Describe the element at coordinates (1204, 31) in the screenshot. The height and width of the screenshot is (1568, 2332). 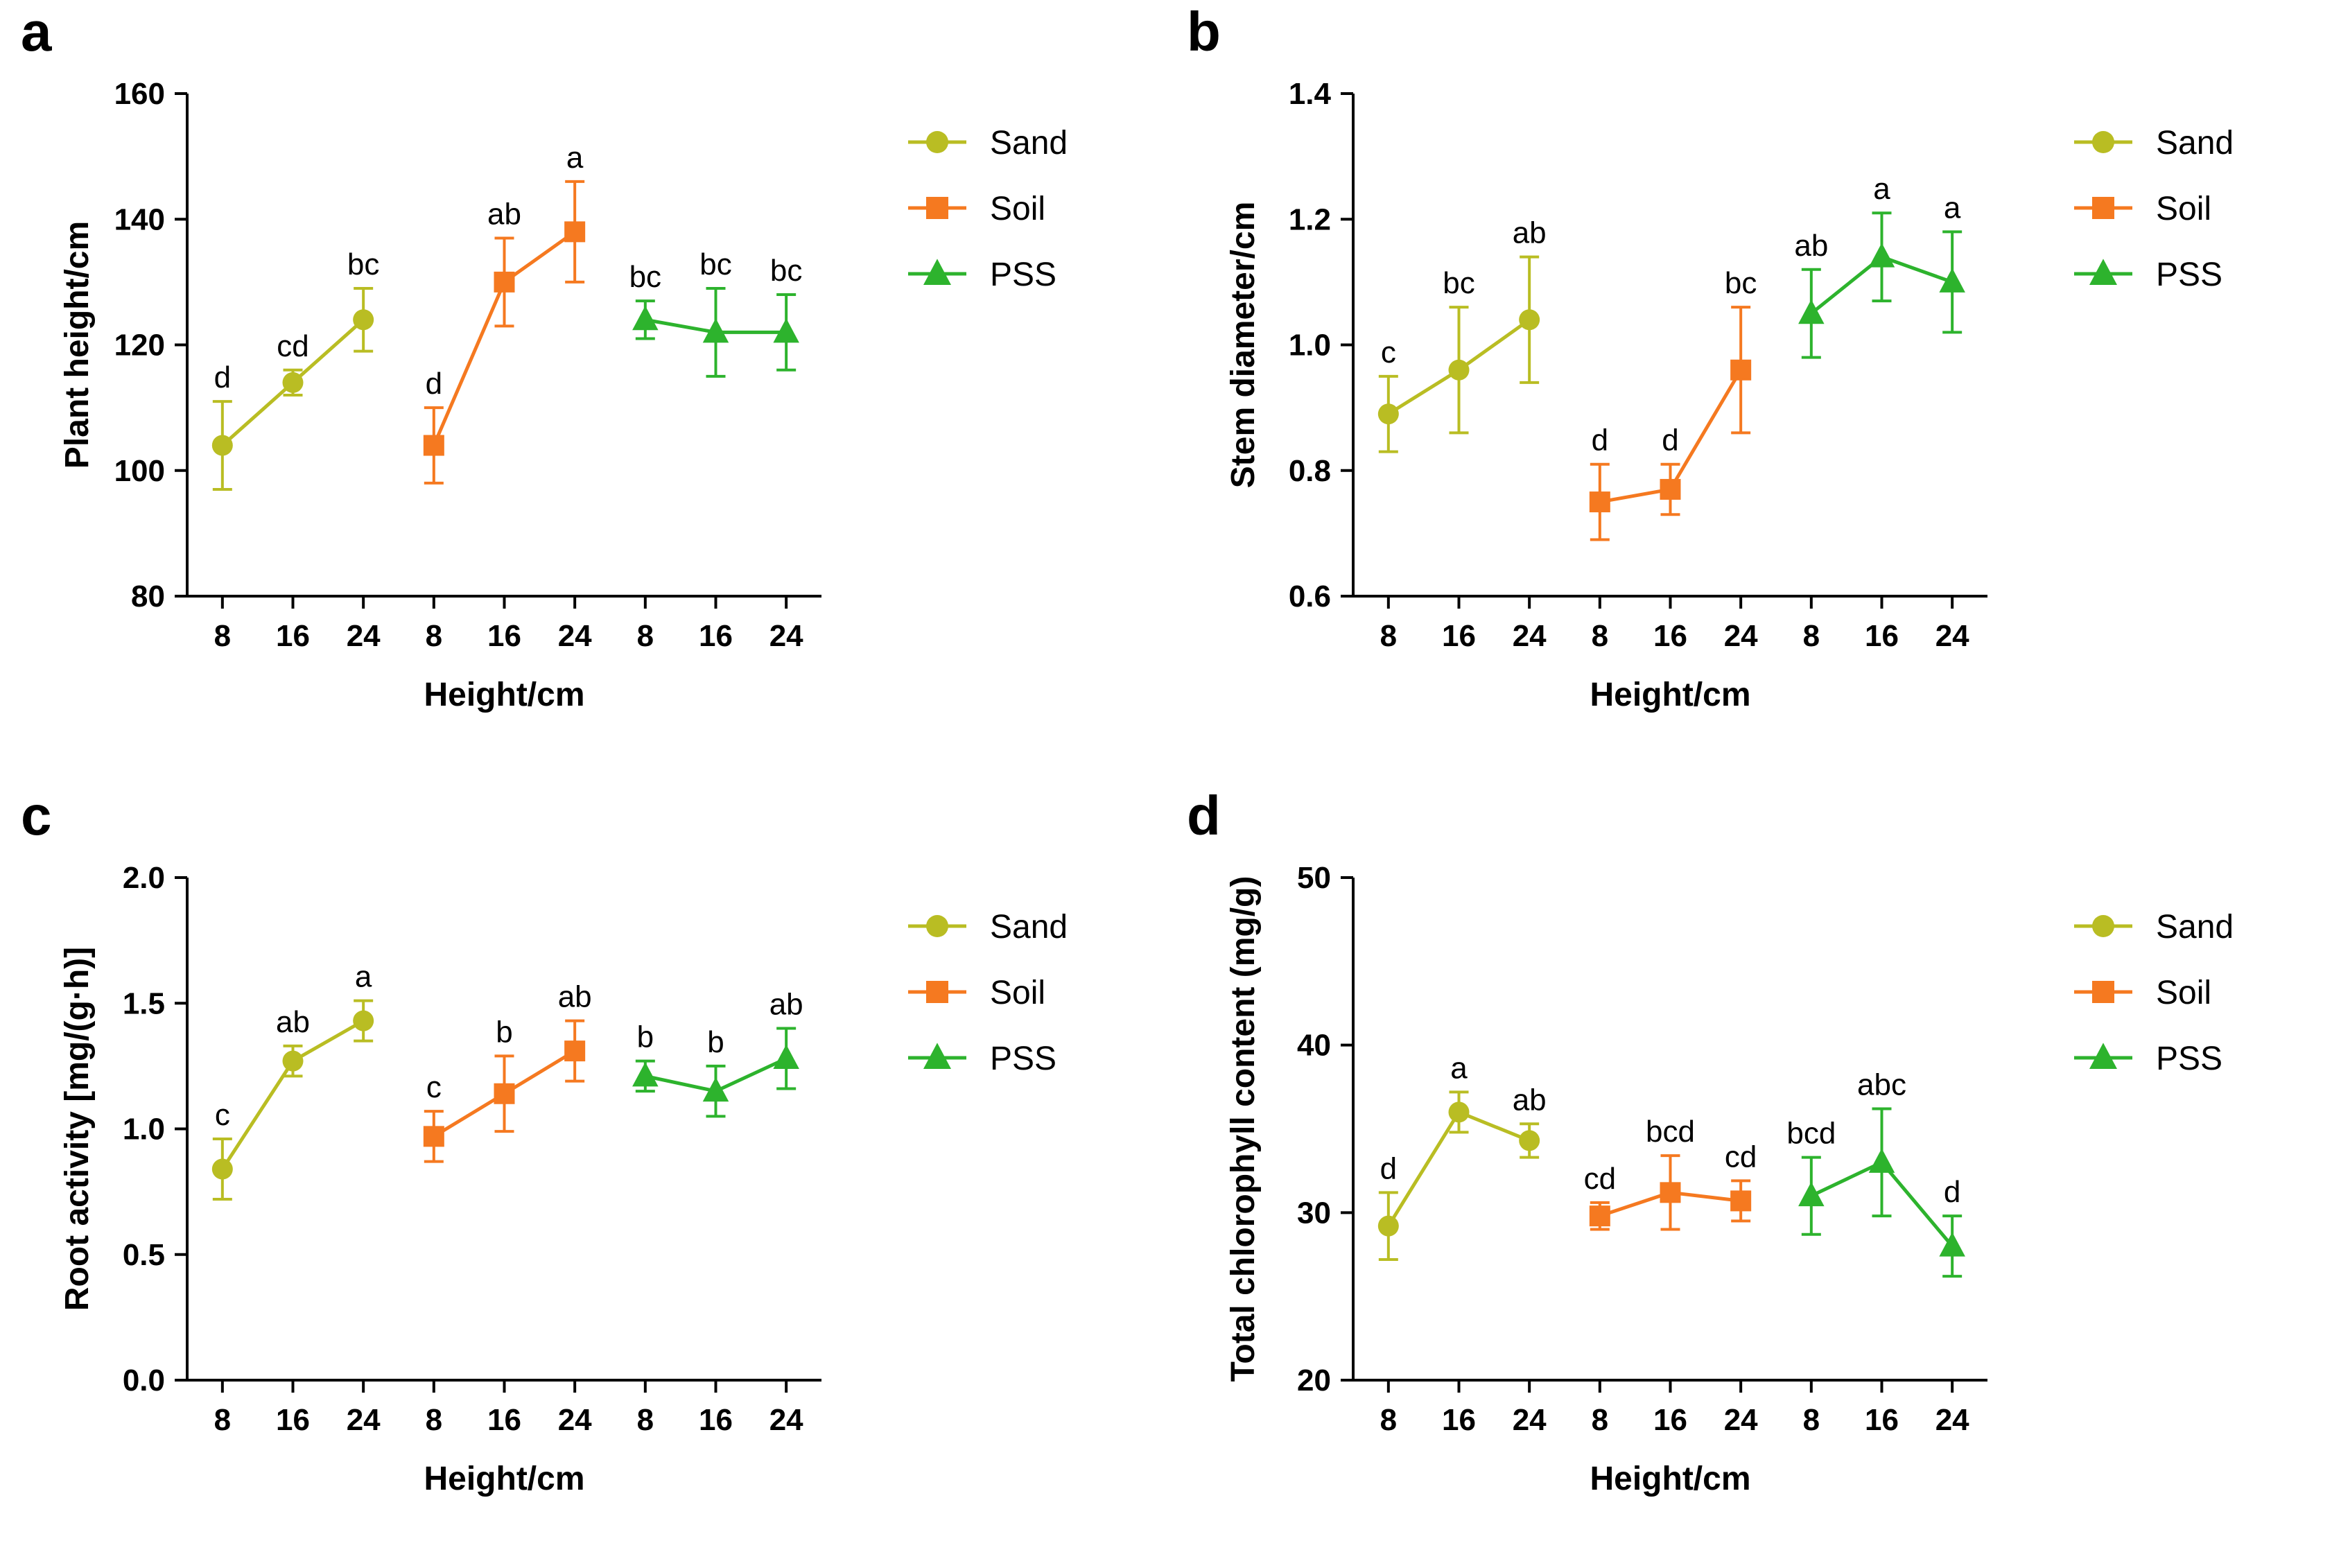
I see `panel-letter-b: b` at that location.